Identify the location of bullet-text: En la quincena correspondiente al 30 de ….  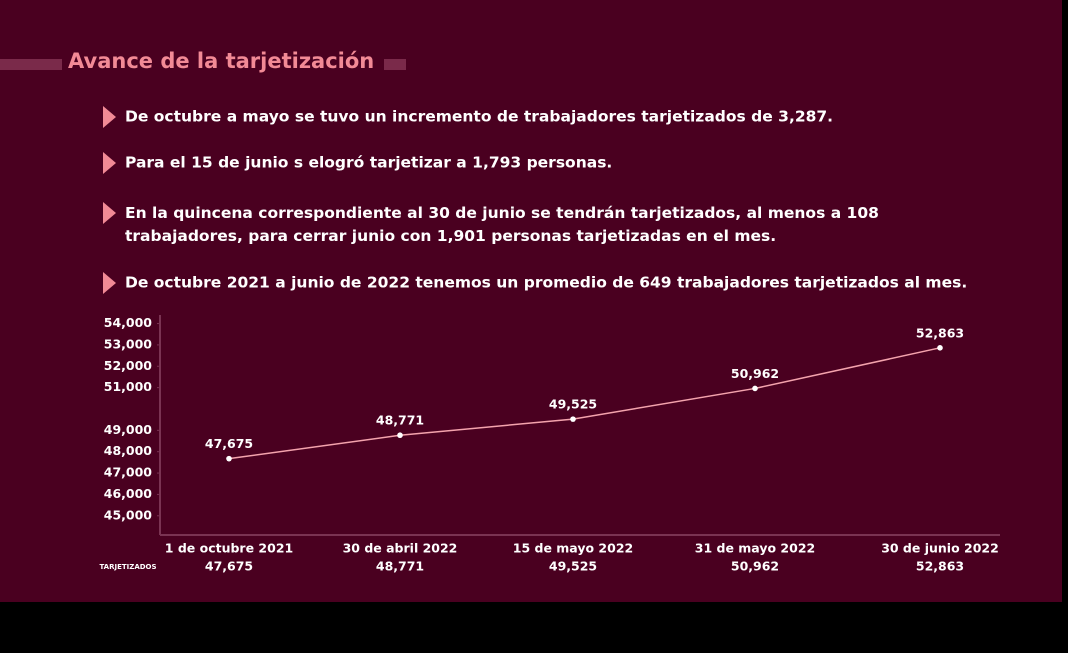
(504, 224).